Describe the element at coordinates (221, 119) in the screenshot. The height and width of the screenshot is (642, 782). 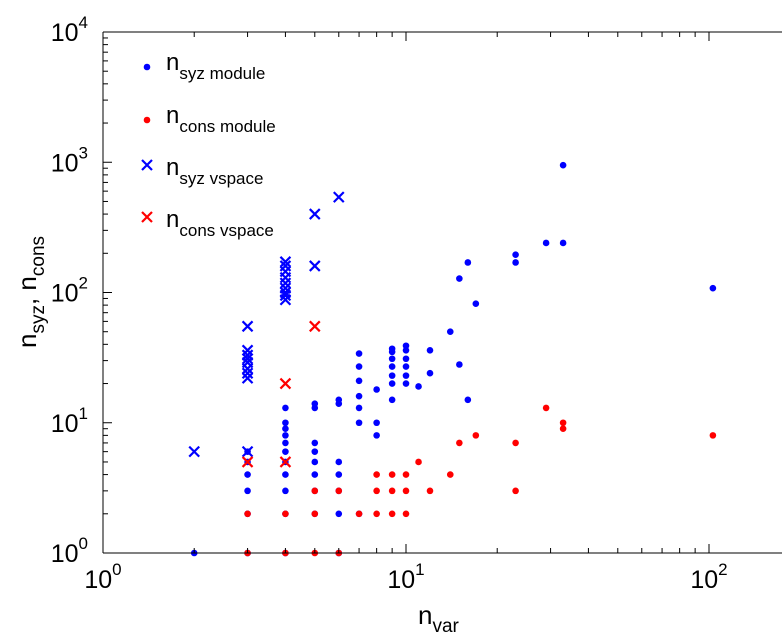
I see `legend-label-cons-module: ncons module` at that location.